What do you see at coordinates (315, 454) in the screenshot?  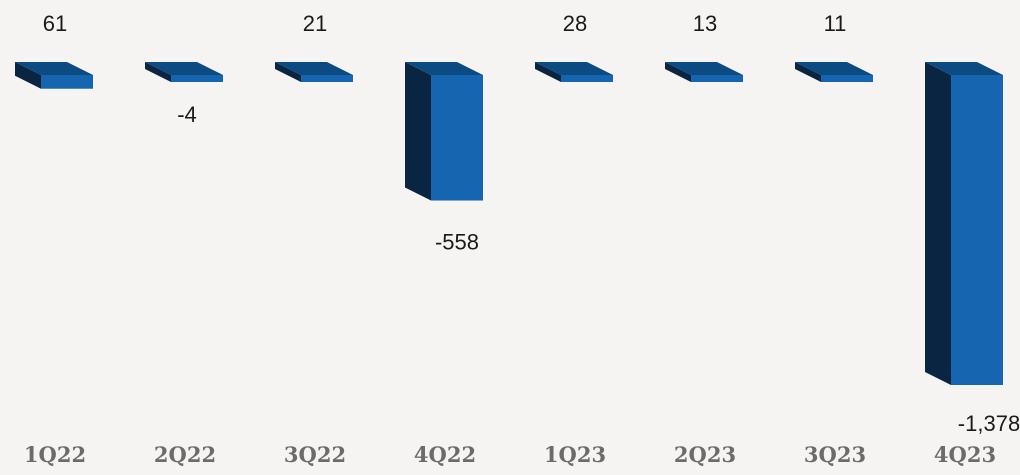 I see `category-label-3Q22: 3Q22` at bounding box center [315, 454].